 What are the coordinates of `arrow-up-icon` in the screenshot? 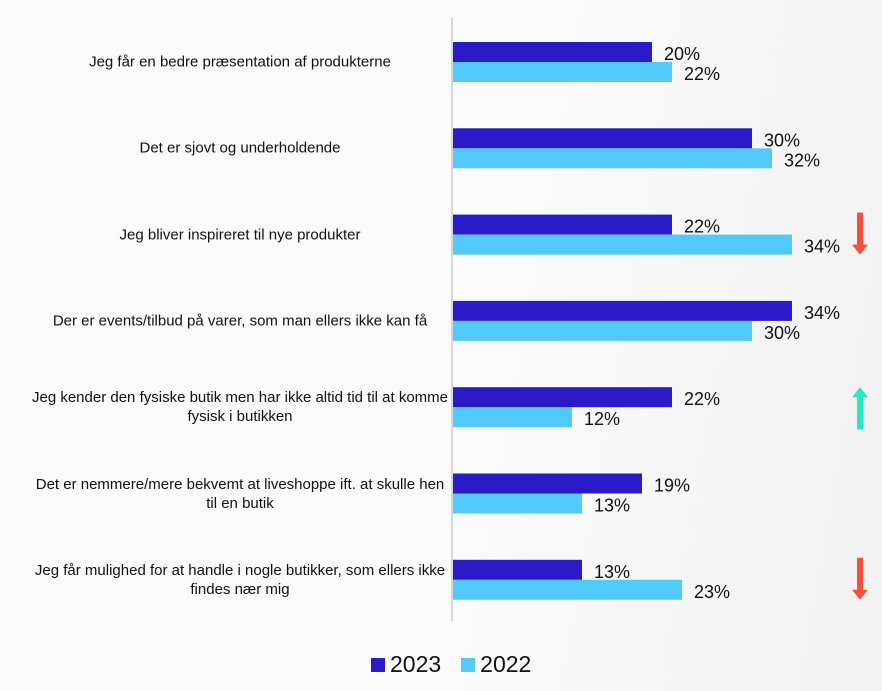 It's located at (860, 408).